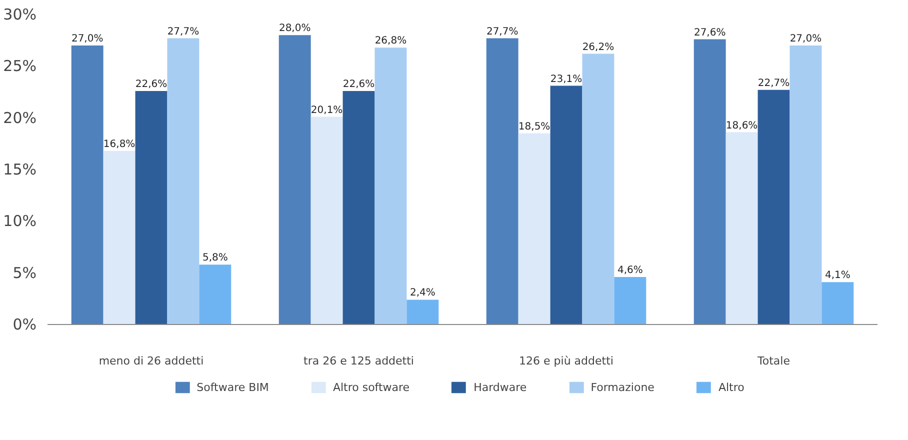 This screenshot has height=440, width=908. What do you see at coordinates (326, 110) in the screenshot?
I see `data-label: 20,1%` at bounding box center [326, 110].